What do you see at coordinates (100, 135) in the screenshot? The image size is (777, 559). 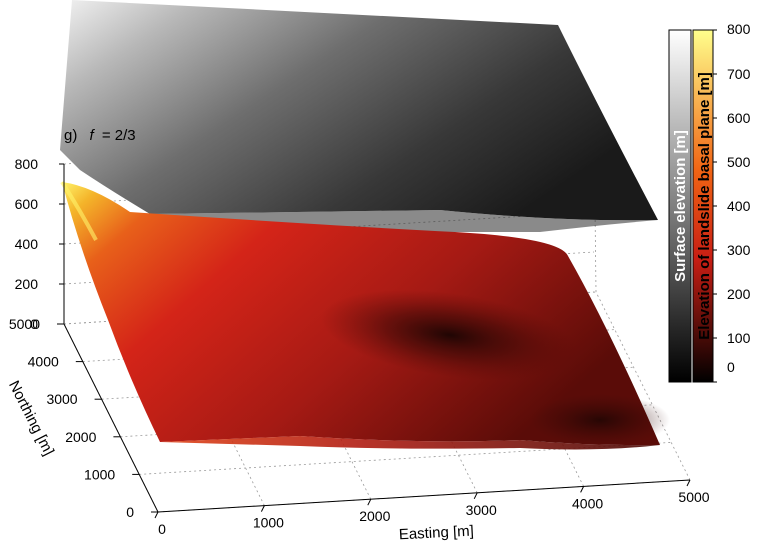 I see `panel-label: g) f = 2/3` at bounding box center [100, 135].